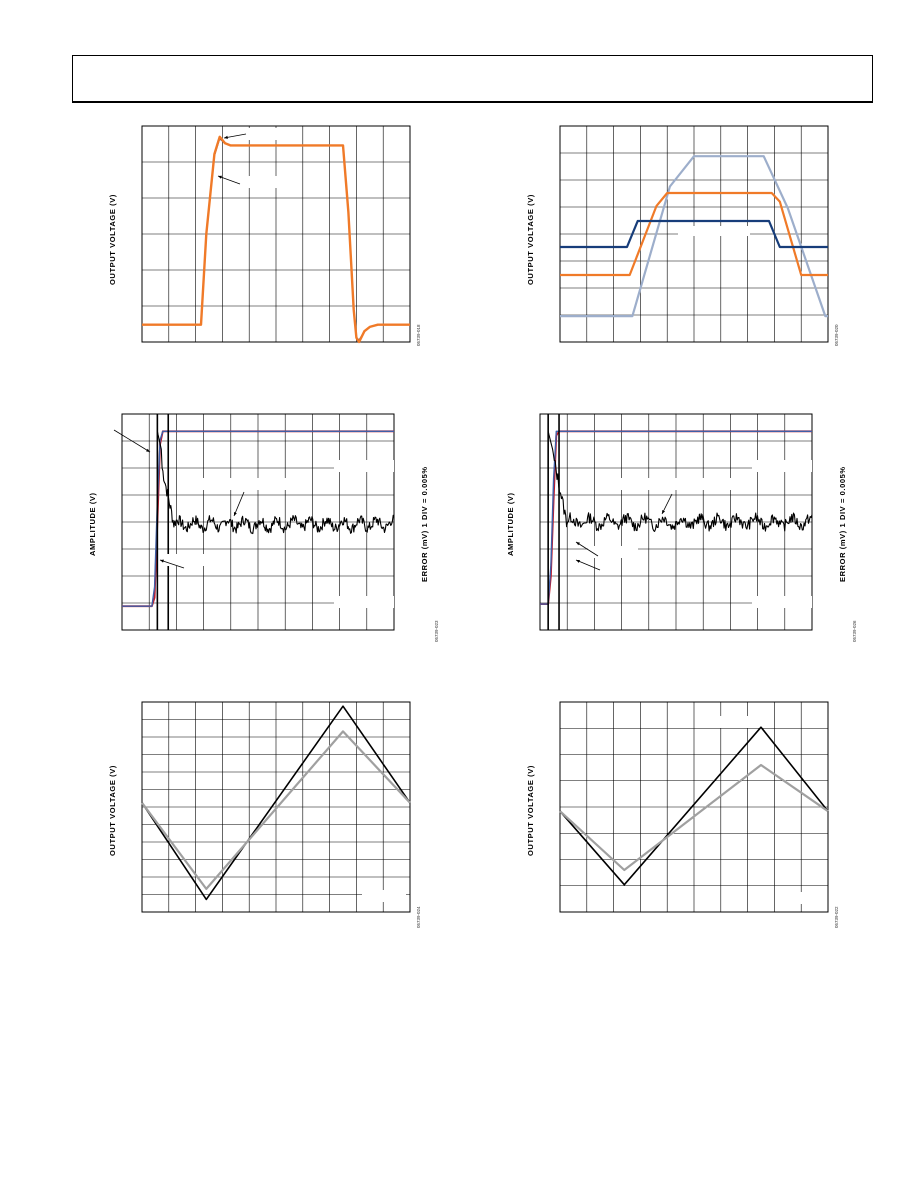 This screenshot has width=918, height=1188. I want to click on figure-code: 05739-018, so click(418, 335).